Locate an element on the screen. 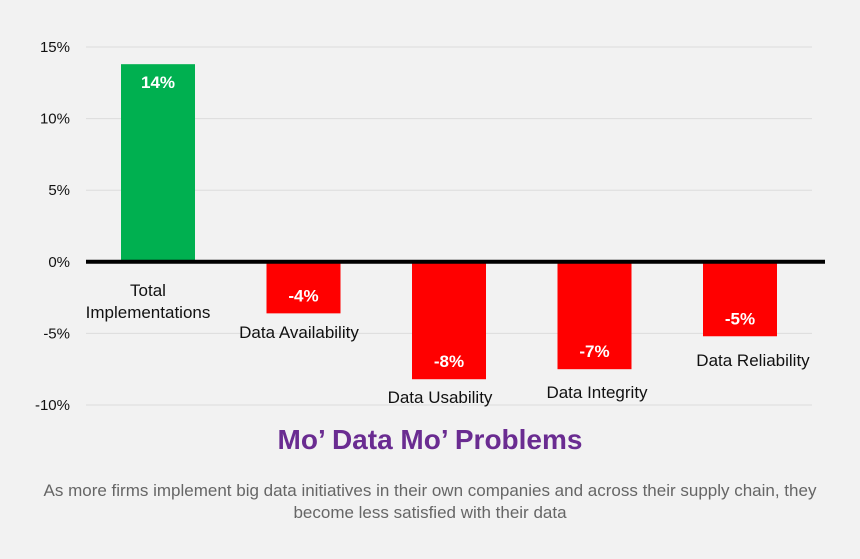  y-tick-label: 0% is located at coordinates (59, 262).